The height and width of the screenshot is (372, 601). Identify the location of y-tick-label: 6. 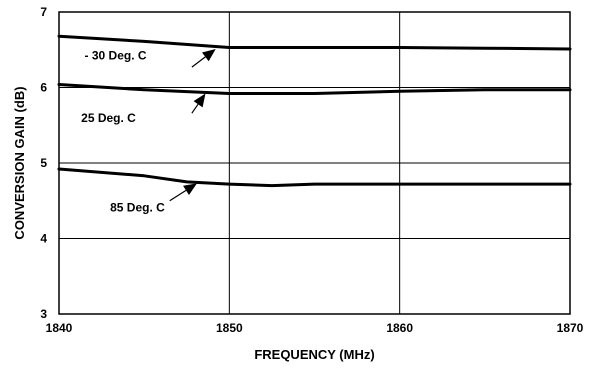
(43, 88).